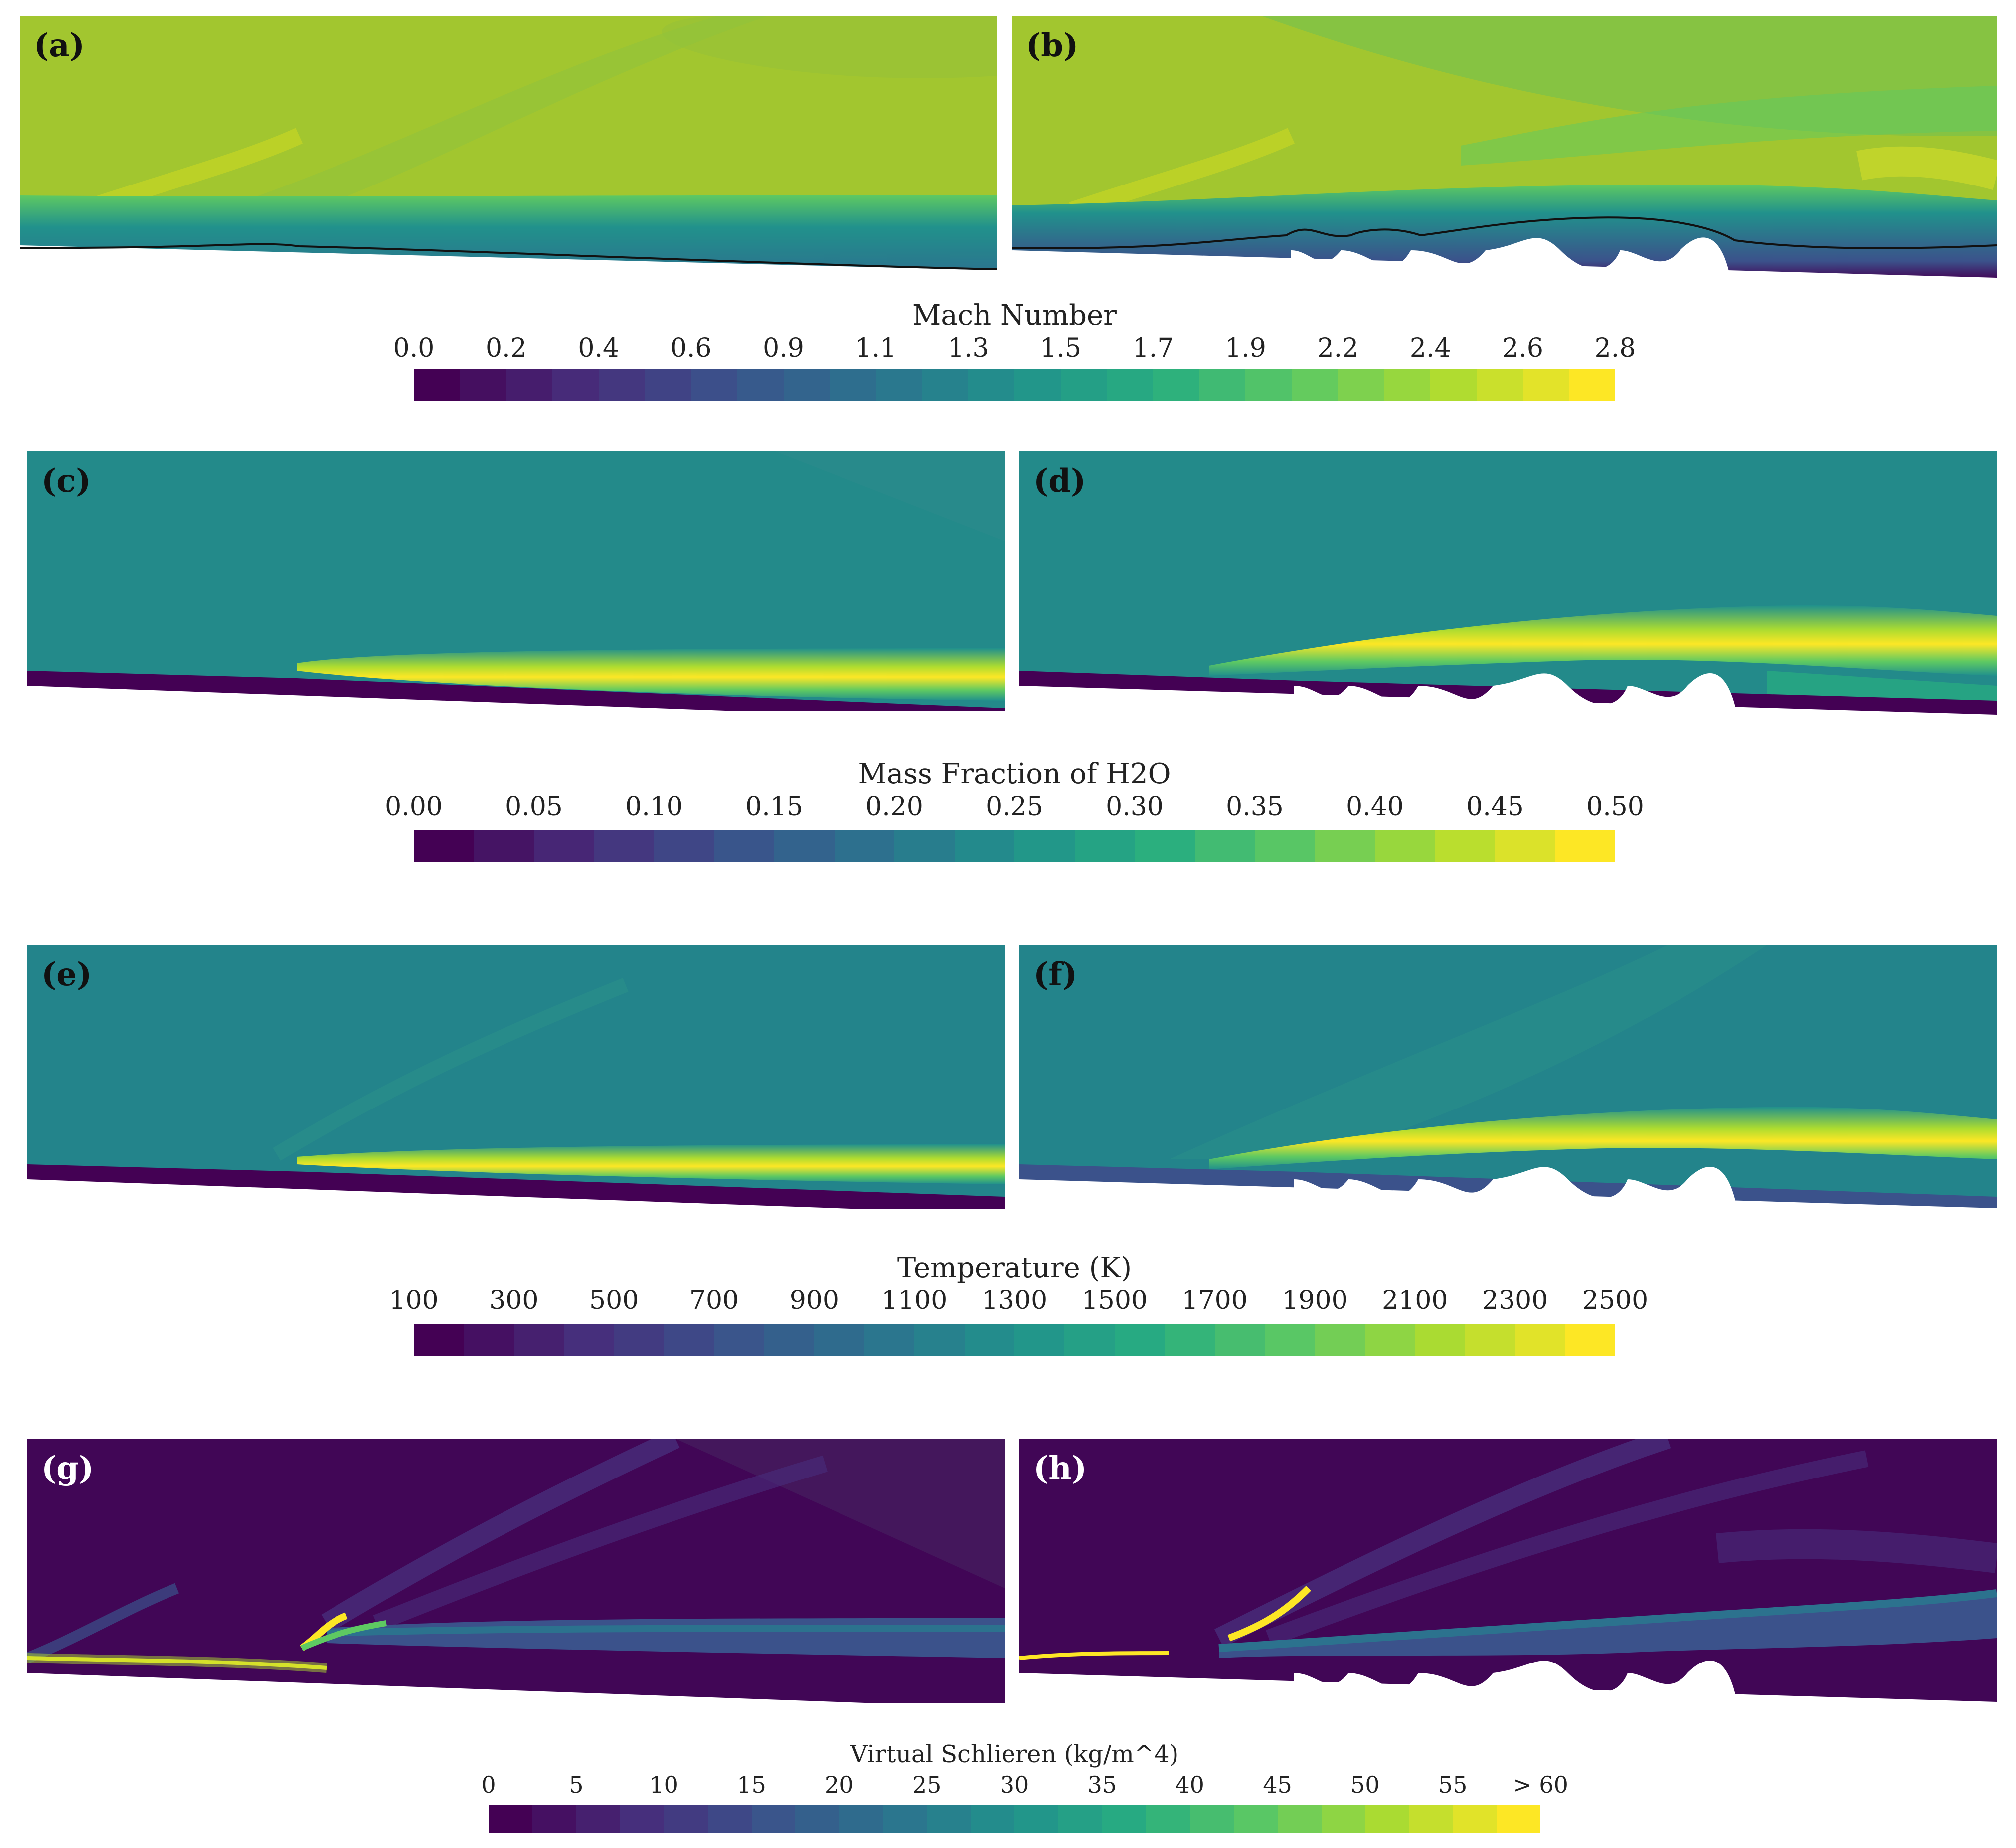  What do you see at coordinates (1365, 1784) in the screenshot?
I see `colorbar-schlieren-tick: 50` at bounding box center [1365, 1784].